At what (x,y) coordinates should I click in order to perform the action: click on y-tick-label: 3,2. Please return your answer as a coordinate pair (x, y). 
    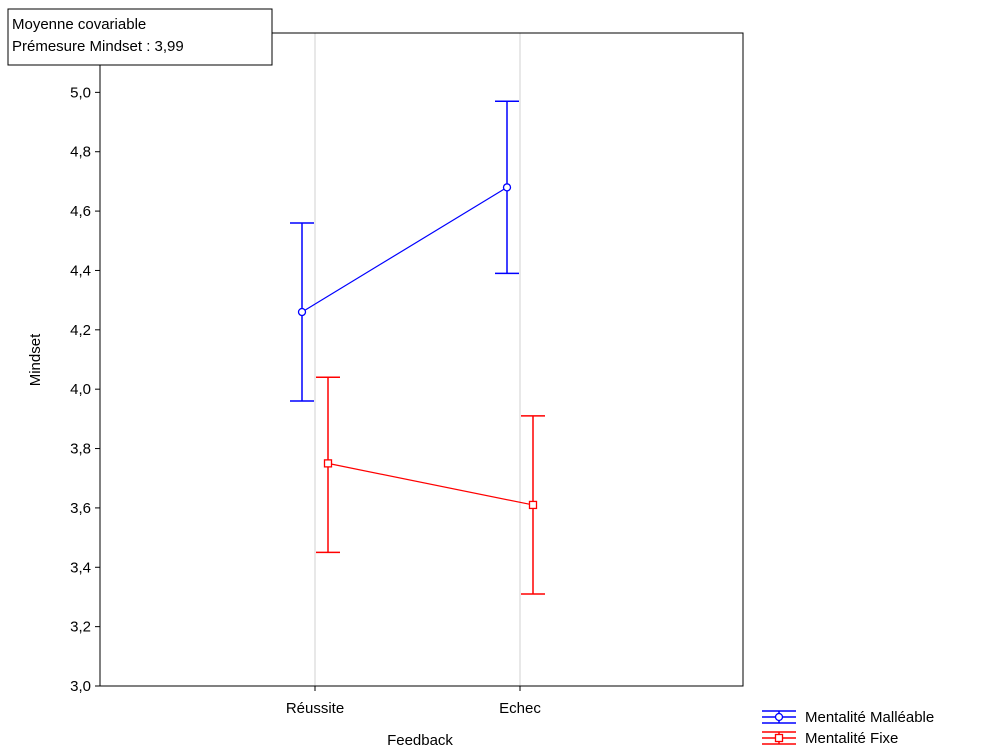
    Looking at the image, I should click on (80, 627).